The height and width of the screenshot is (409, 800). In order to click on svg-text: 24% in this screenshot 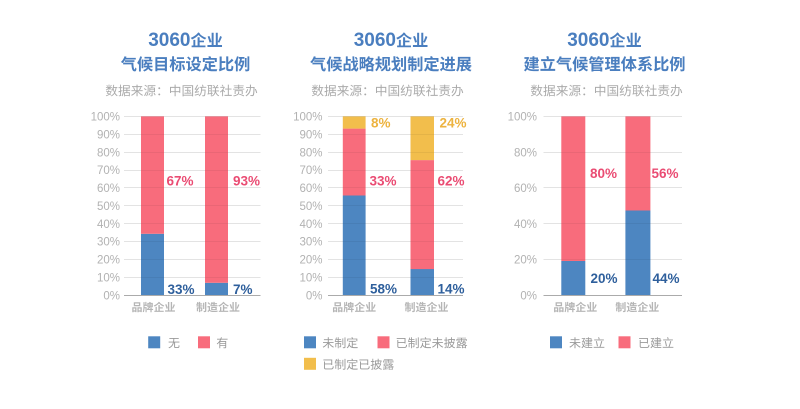, I will do `click(453, 122)`.